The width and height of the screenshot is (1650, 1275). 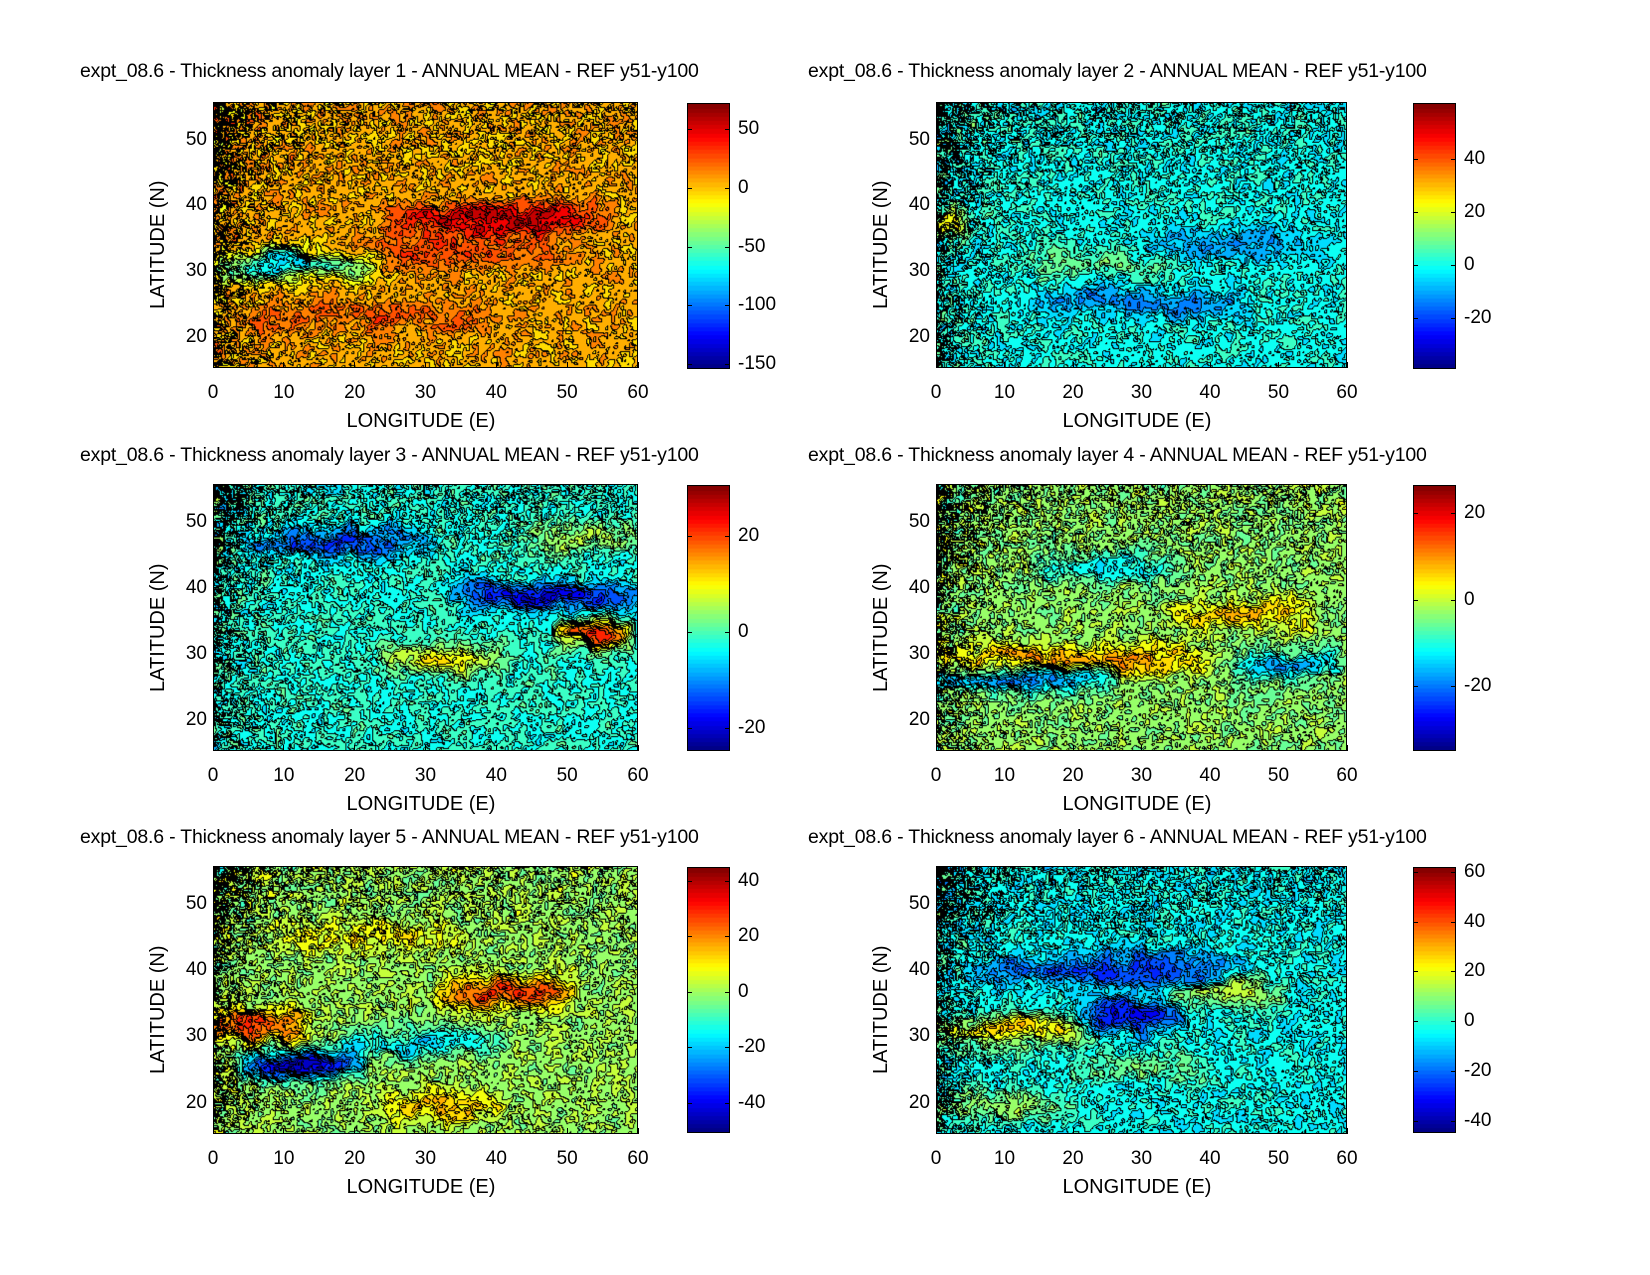 What do you see at coordinates (1475, 871) in the screenshot?
I see `colorbar-tick-label: 60` at bounding box center [1475, 871].